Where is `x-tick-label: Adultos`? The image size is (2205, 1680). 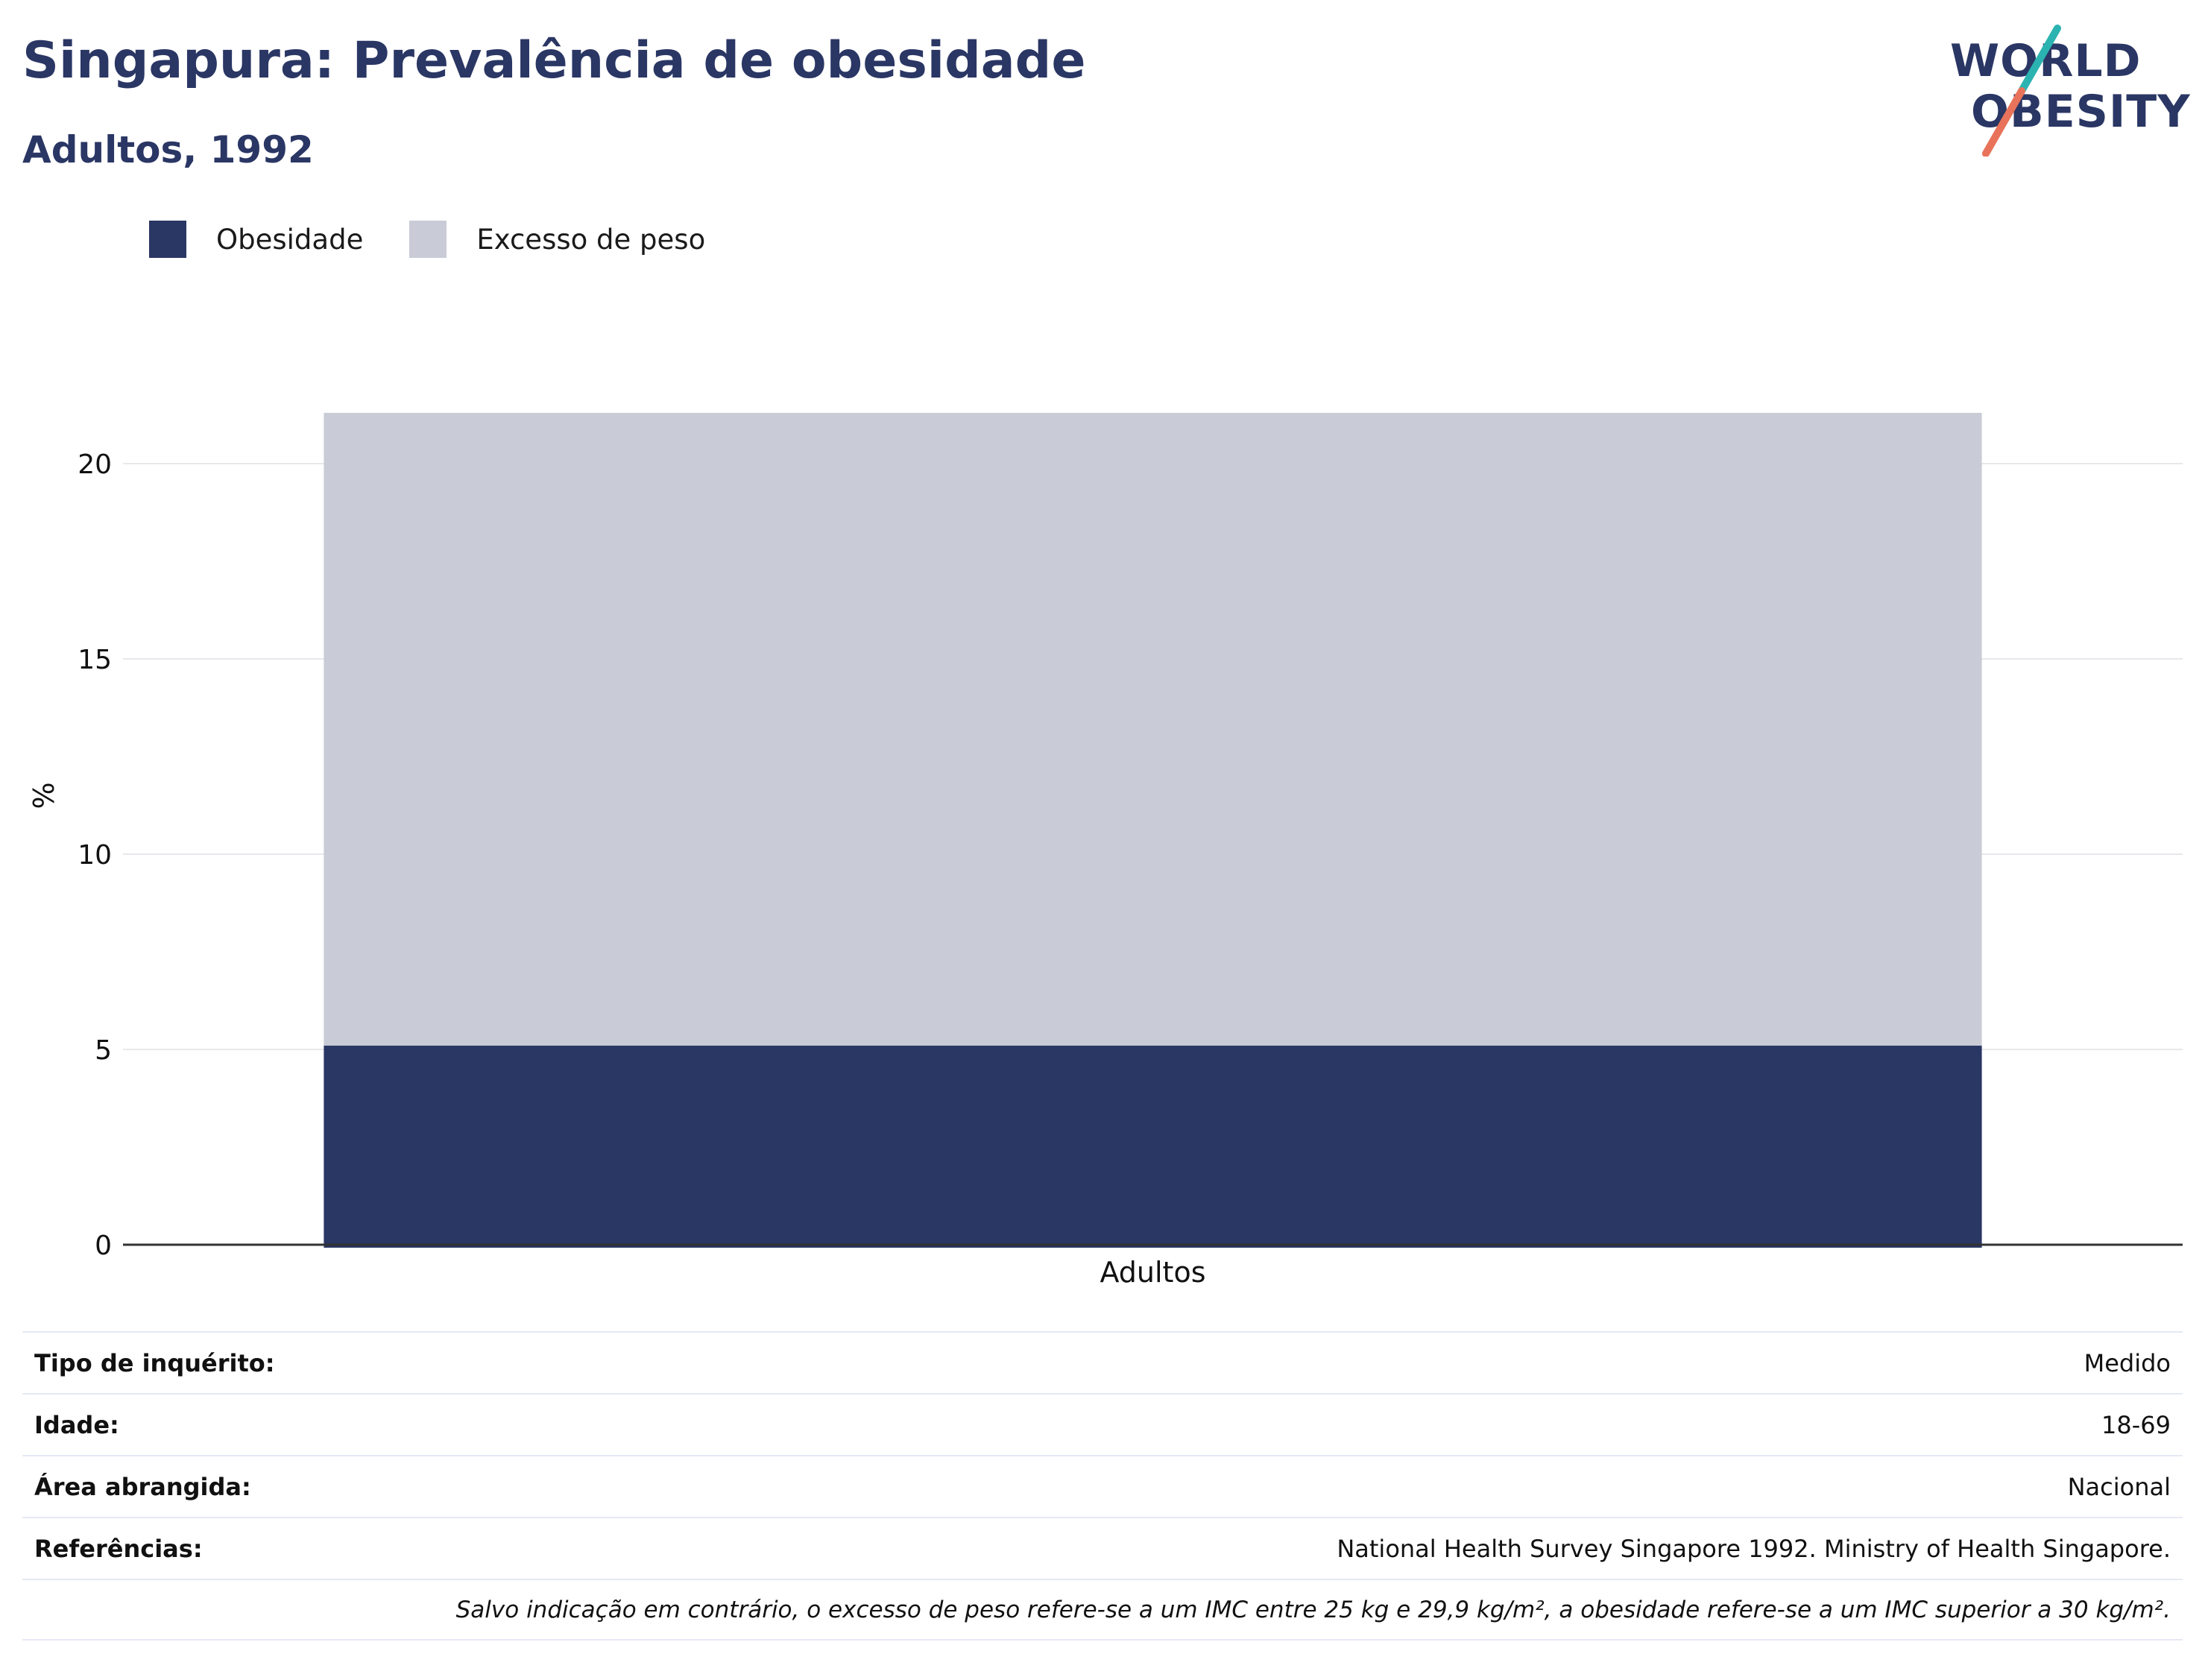
x-tick-label: Adultos is located at coordinates (1152, 1272).